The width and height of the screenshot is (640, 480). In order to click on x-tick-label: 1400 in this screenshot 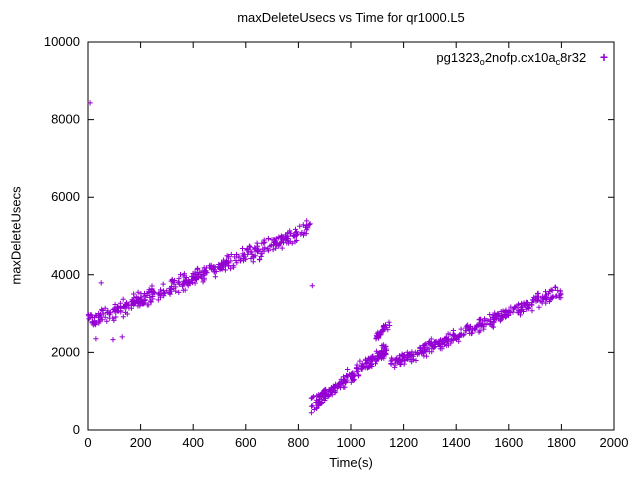, I will do `click(456, 442)`.